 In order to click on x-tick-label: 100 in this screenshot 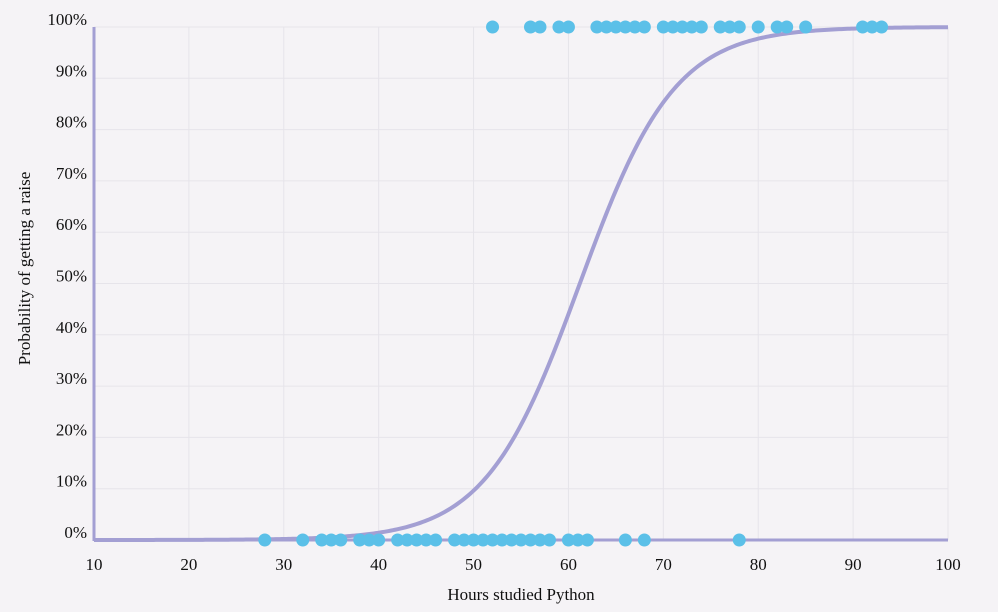, I will do `click(948, 564)`.